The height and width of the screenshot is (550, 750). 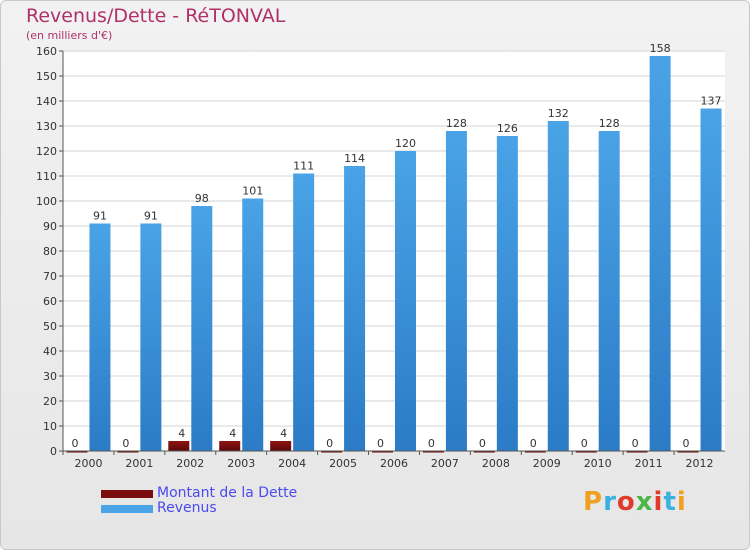 What do you see at coordinates (635, 502) in the screenshot?
I see `proxiti-logo: Proxiti` at bounding box center [635, 502].